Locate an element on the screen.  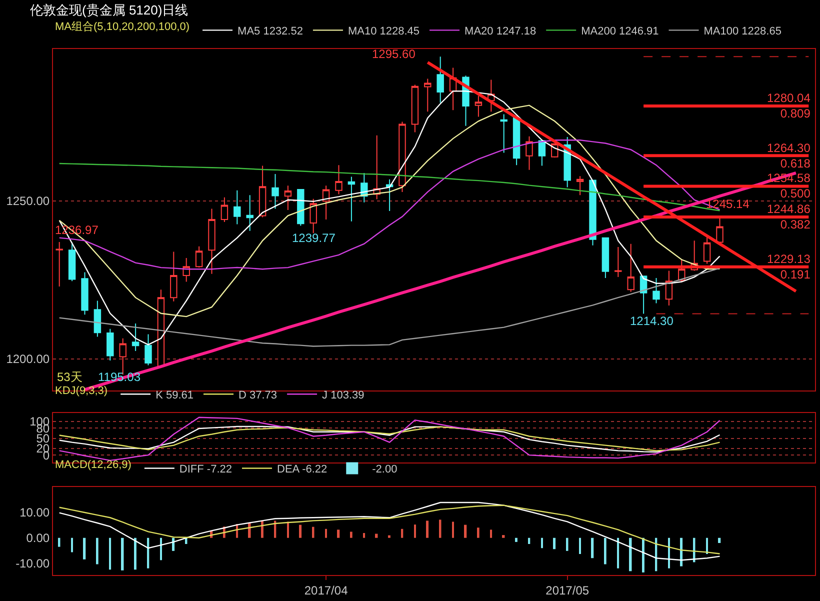
legend-label: DEA -6.22 is located at coordinates (302, 470).